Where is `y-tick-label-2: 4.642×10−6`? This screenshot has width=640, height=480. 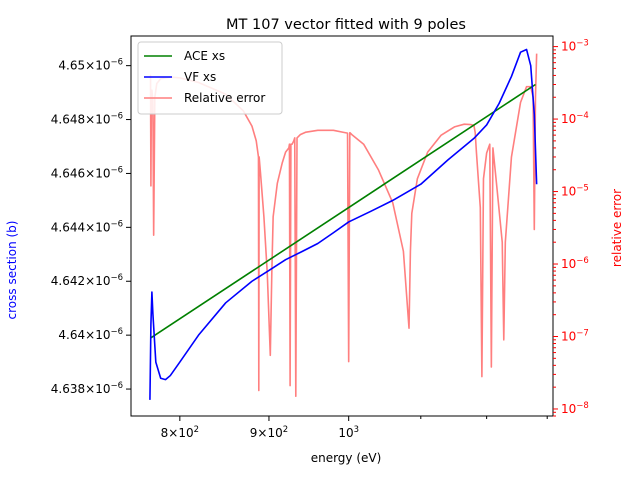
y-tick-label-2: 4.642×10−6 is located at coordinates (87, 280).